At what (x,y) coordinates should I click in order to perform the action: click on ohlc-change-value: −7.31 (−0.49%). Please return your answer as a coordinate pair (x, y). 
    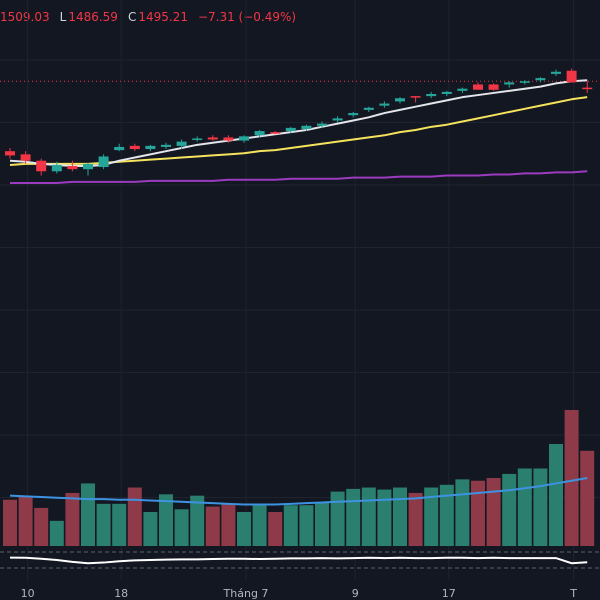
    Looking at the image, I should click on (247, 17).